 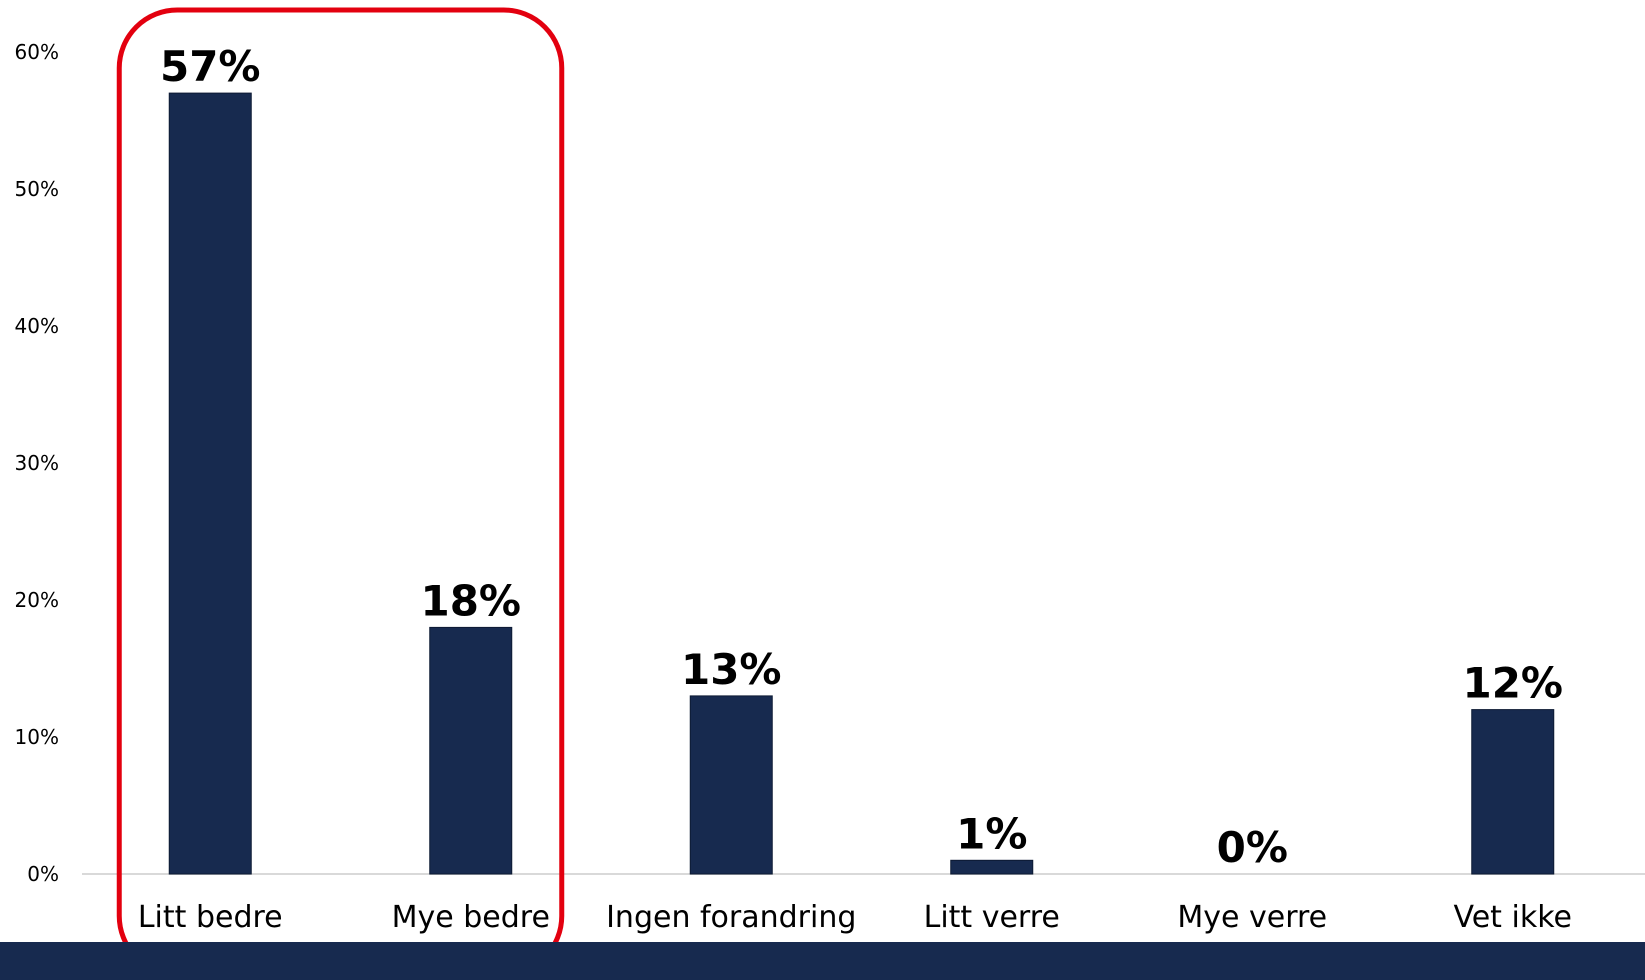 I want to click on footer-band, so click(x=822, y=961).